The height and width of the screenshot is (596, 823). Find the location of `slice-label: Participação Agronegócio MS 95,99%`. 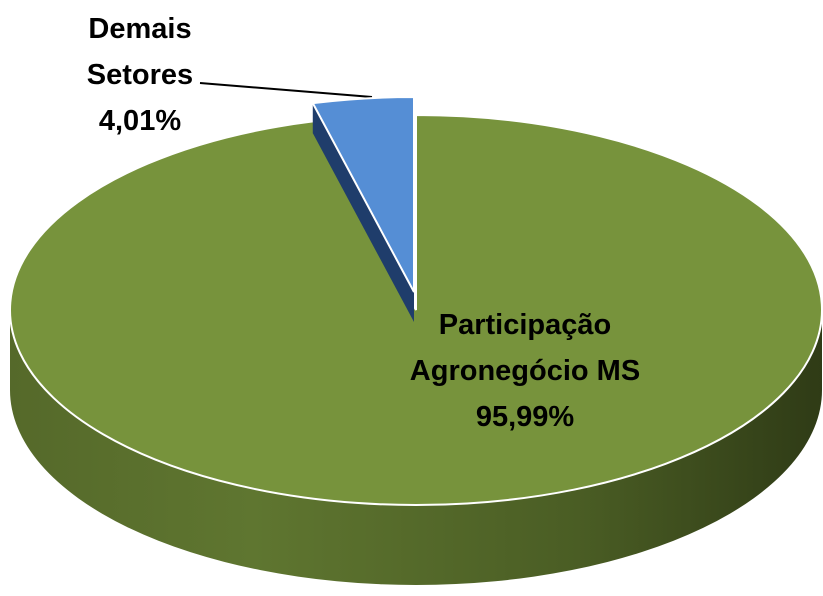

slice-label: Participação Agronegócio MS 95,99% is located at coordinates (525, 371).